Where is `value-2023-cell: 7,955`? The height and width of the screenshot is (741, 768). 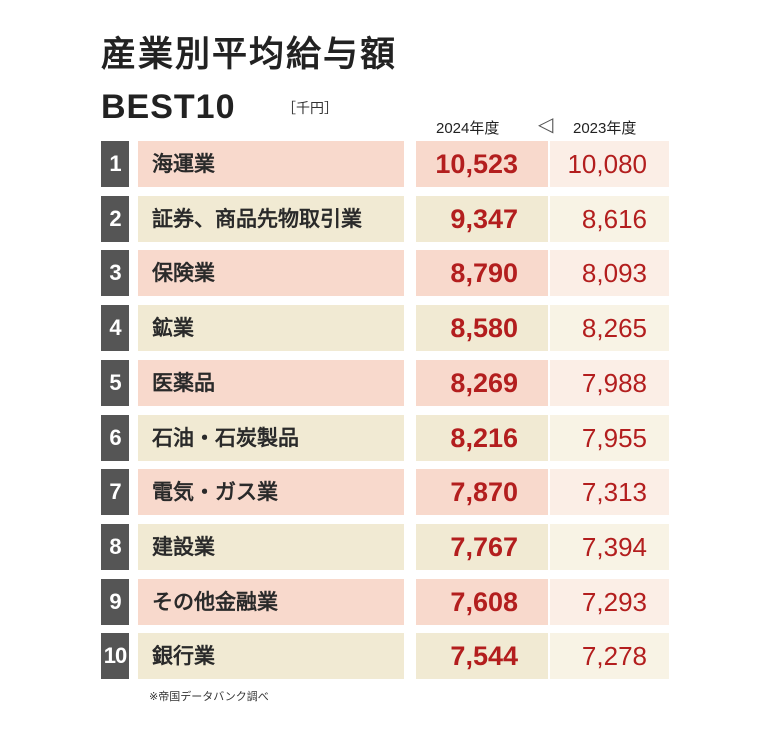 value-2023-cell: 7,955 is located at coordinates (609, 438).